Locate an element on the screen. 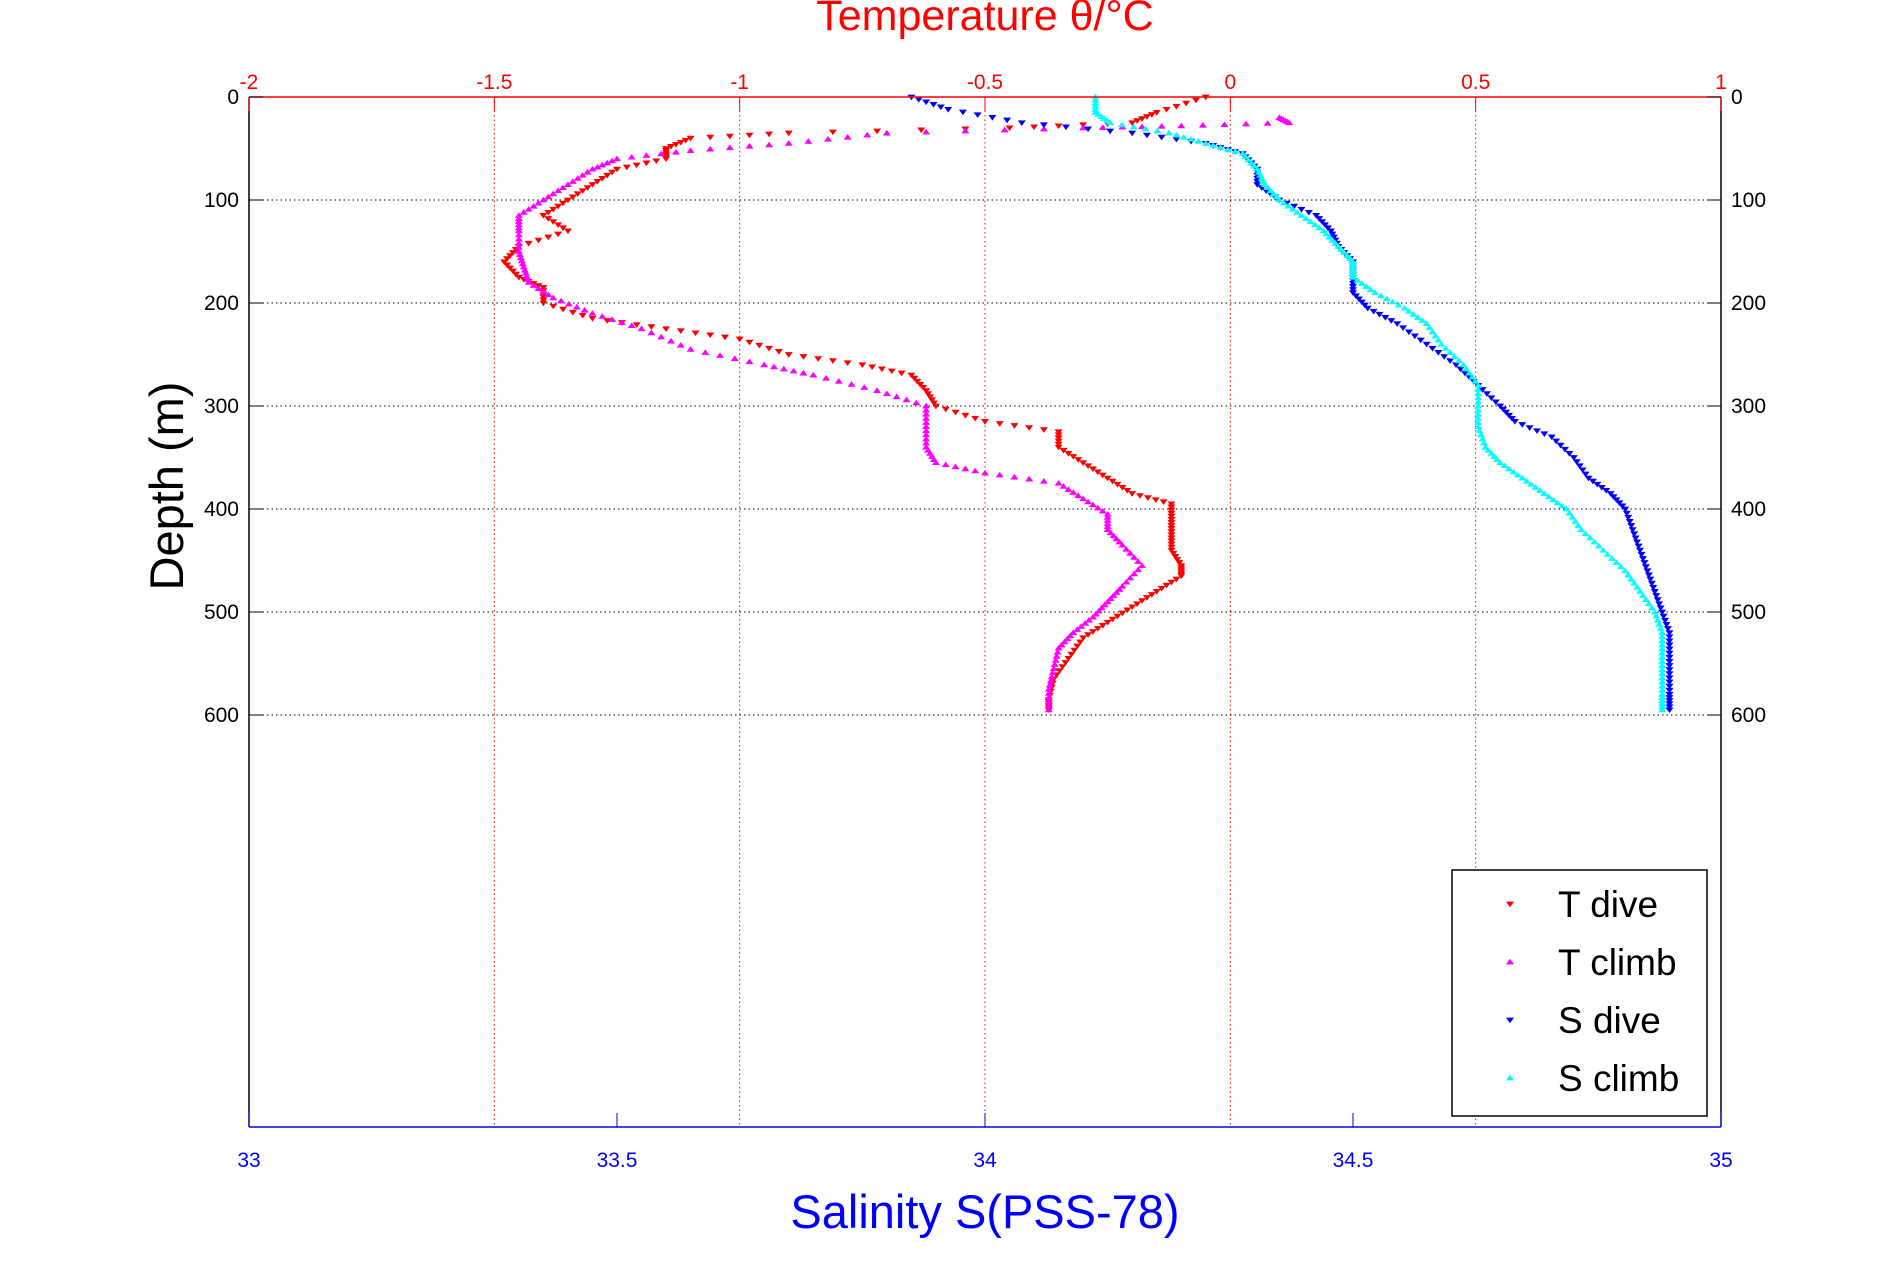  series-s-climb is located at coordinates (1379, 403).